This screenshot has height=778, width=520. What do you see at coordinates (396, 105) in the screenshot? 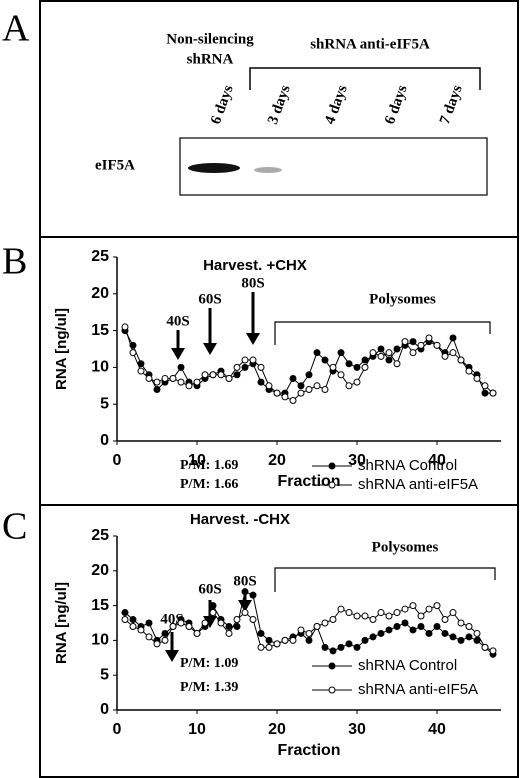
I see `lane-label: 6 days` at bounding box center [396, 105].